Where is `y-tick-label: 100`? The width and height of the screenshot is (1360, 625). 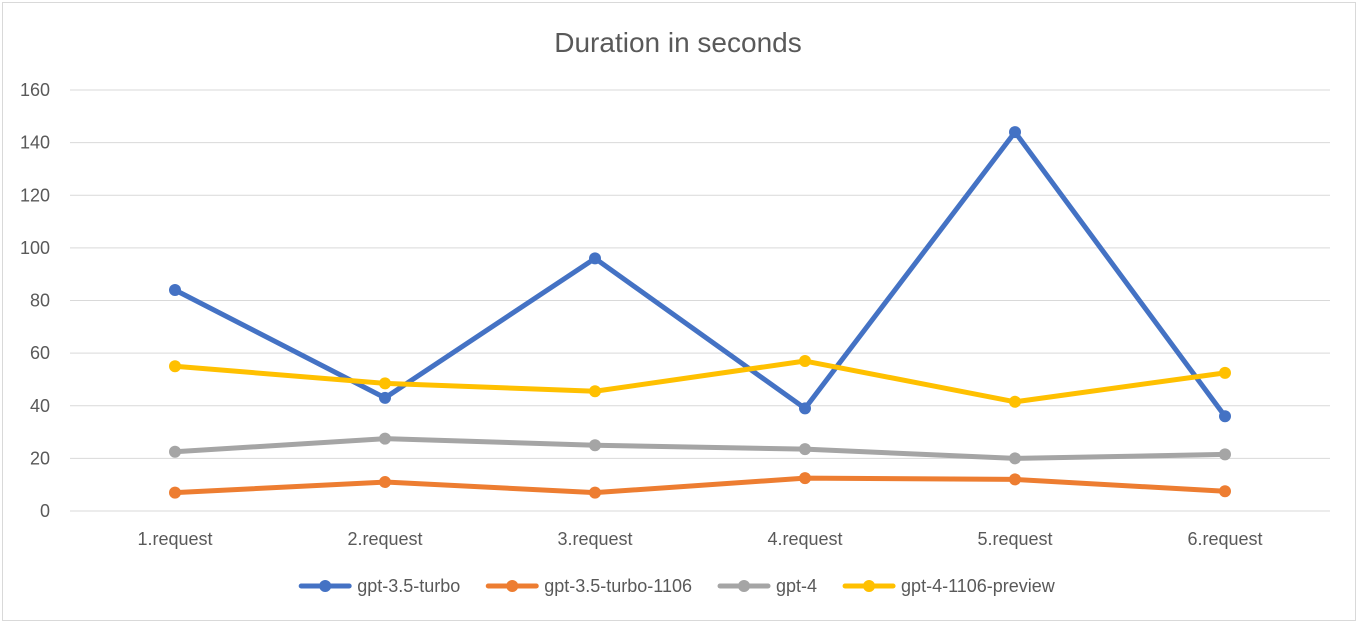
y-tick-label: 100 is located at coordinates (35, 248).